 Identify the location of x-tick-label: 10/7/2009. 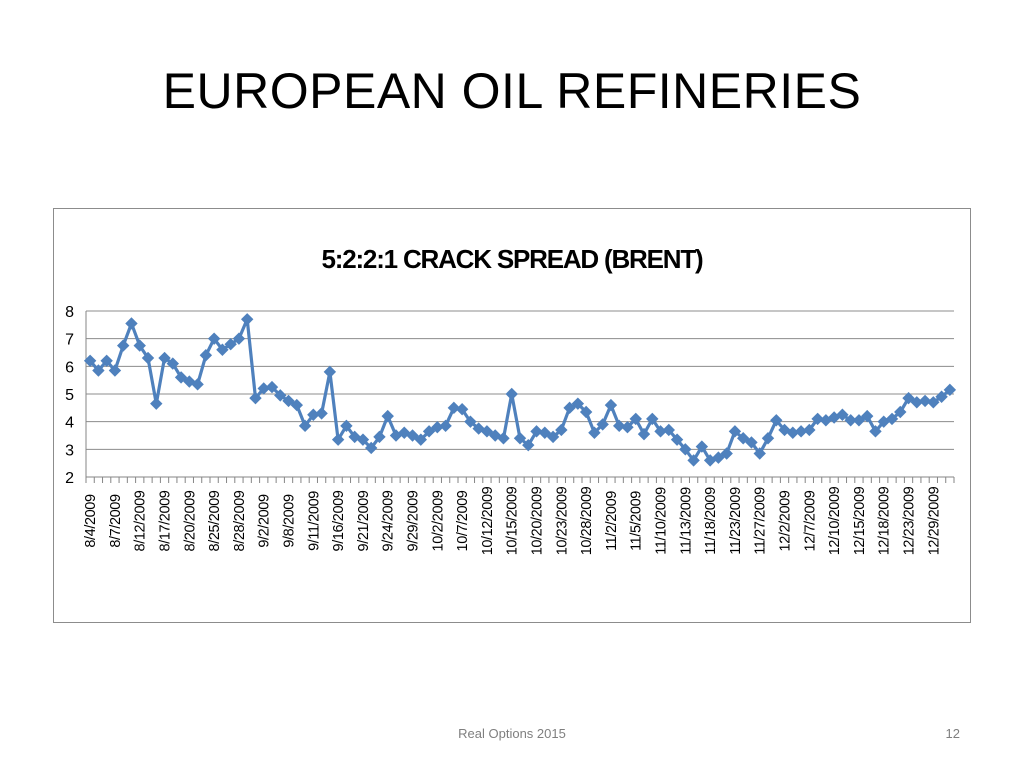
(463, 520).